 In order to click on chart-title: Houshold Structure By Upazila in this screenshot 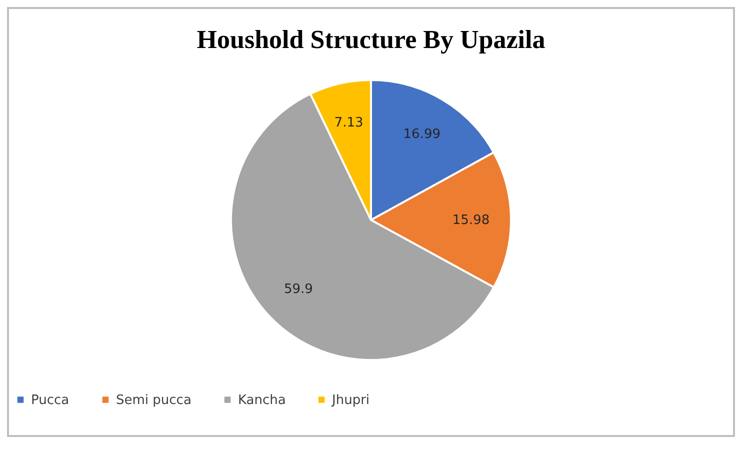, I will do `click(371, 39)`.